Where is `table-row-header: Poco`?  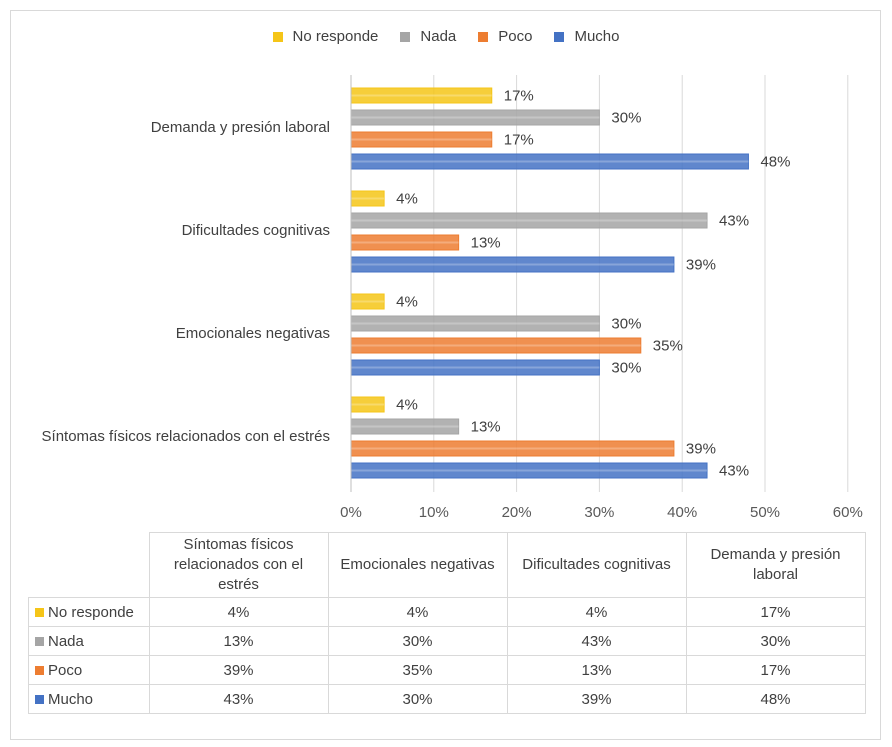
table-row-header: Poco is located at coordinates (89, 670).